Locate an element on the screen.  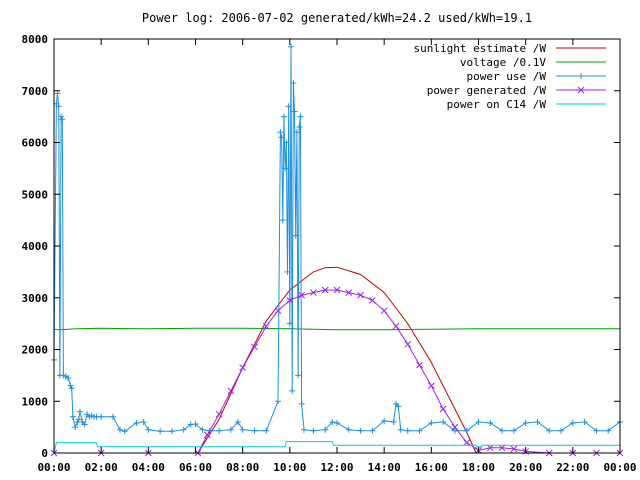
y-tick-label: 0 is located at coordinates (44, 453).